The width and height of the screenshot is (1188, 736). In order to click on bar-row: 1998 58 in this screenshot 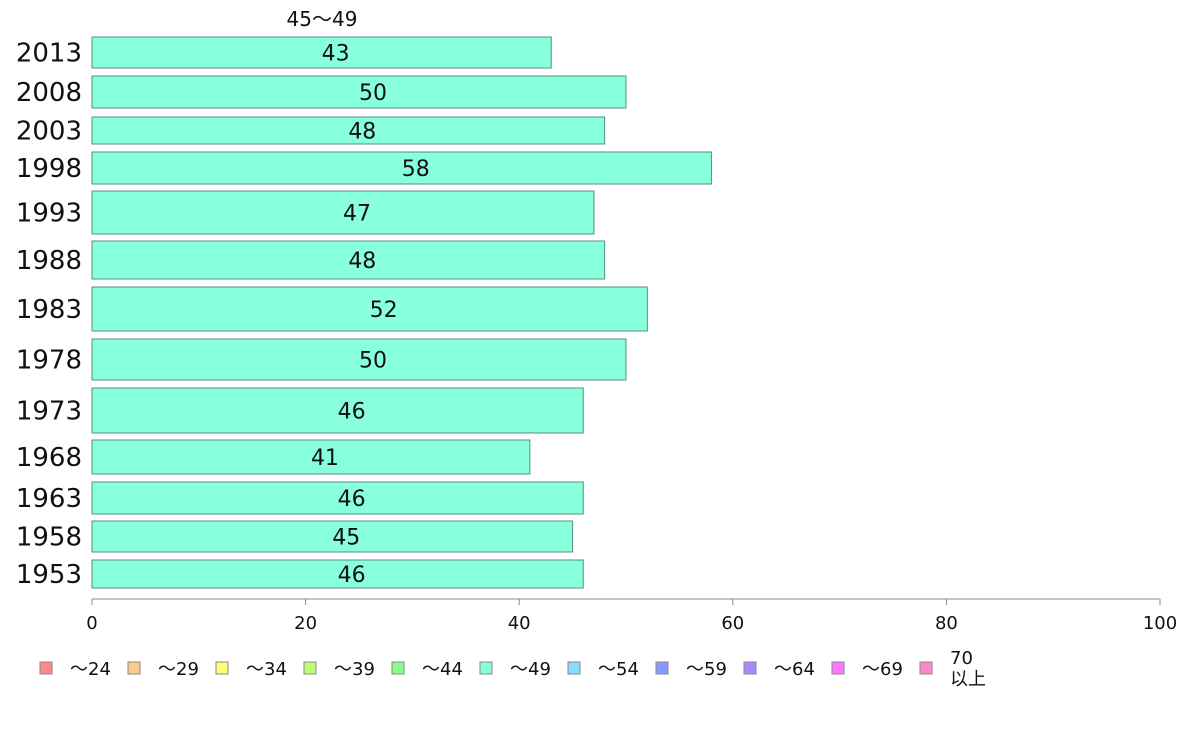, I will do `click(364, 168)`.